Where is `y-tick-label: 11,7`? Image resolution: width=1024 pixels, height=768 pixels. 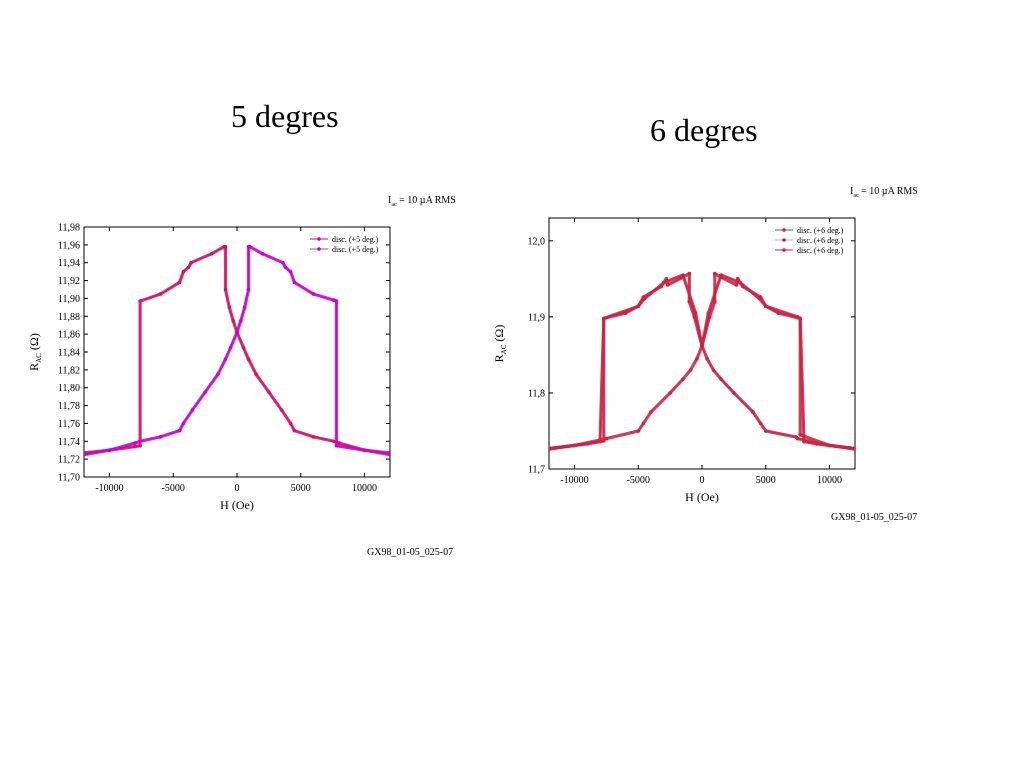 y-tick-label: 11,7 is located at coordinates (536, 470).